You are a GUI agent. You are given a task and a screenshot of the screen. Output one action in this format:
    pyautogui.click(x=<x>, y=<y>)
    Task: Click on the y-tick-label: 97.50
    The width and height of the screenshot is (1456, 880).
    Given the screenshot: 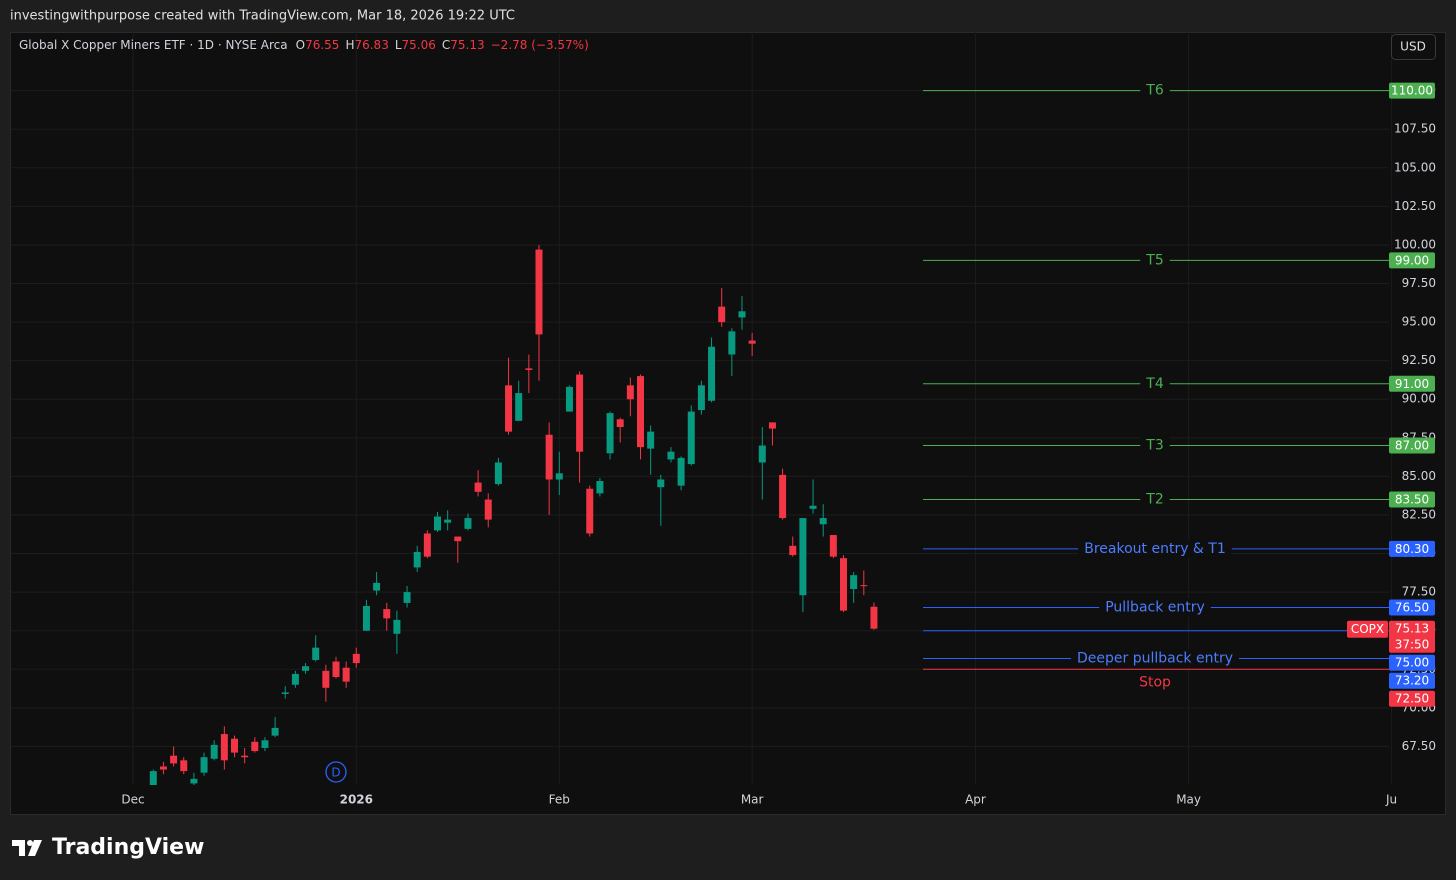 What is the action you would take?
    pyautogui.click(x=1419, y=283)
    